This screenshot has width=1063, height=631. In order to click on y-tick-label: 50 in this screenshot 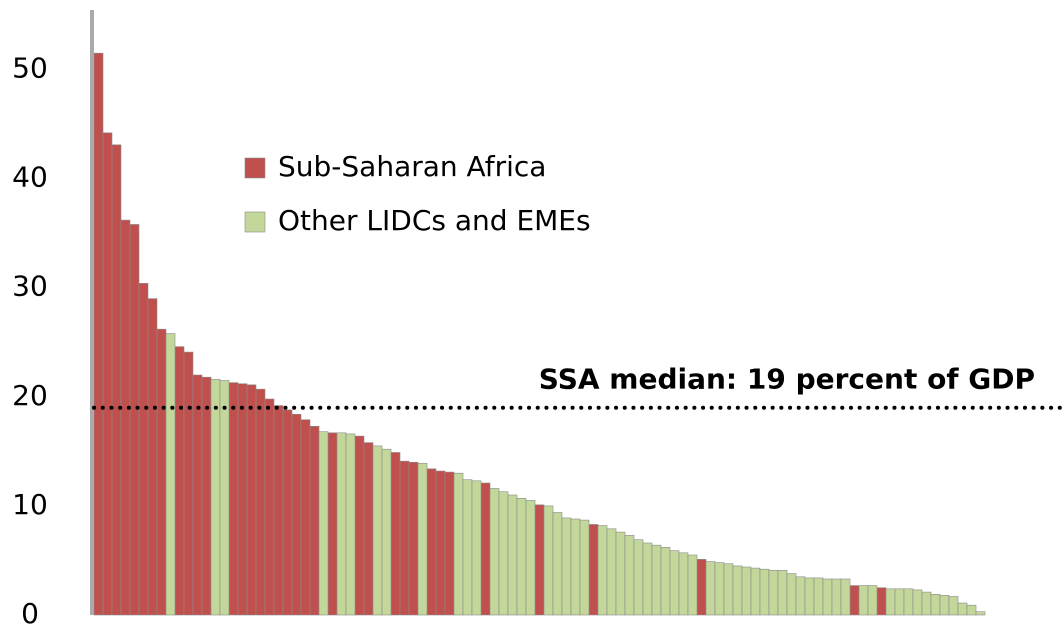, I will do `click(30, 68)`.